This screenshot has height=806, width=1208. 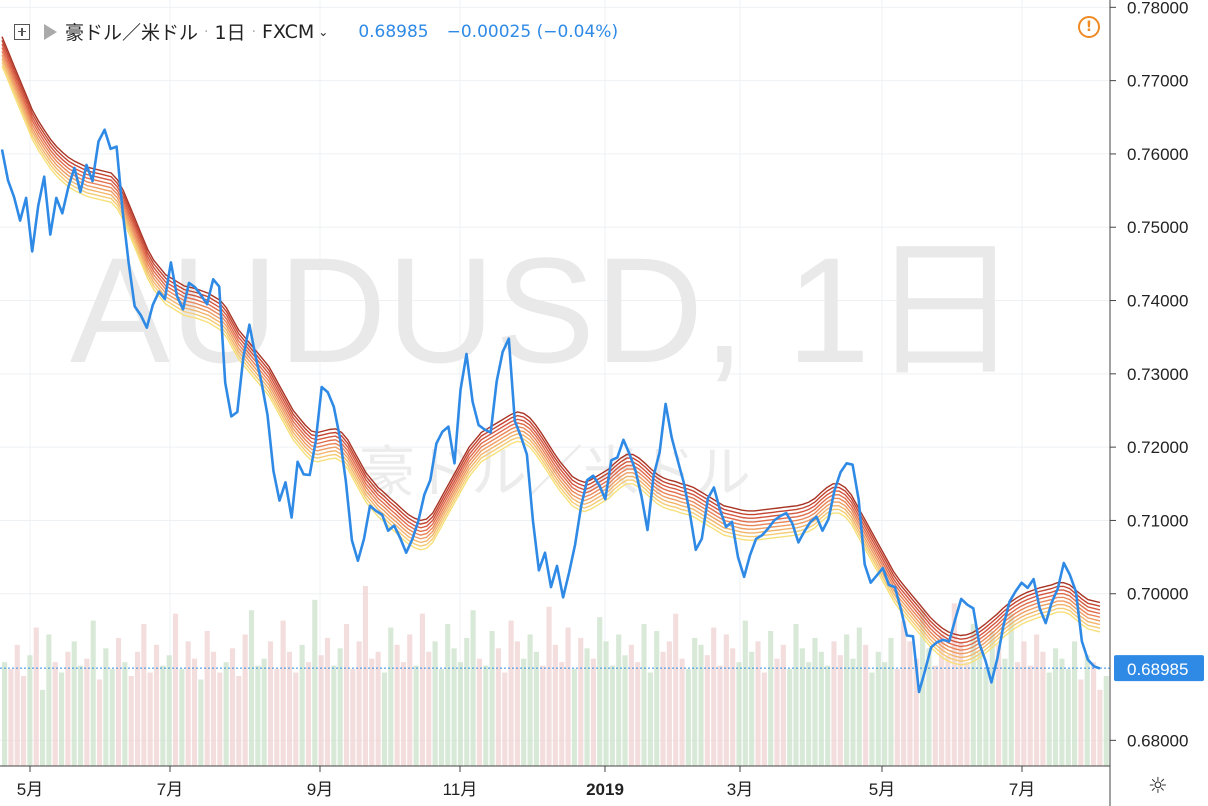 What do you see at coordinates (740, 789) in the screenshot?
I see `x-tick-label: 3月` at bounding box center [740, 789].